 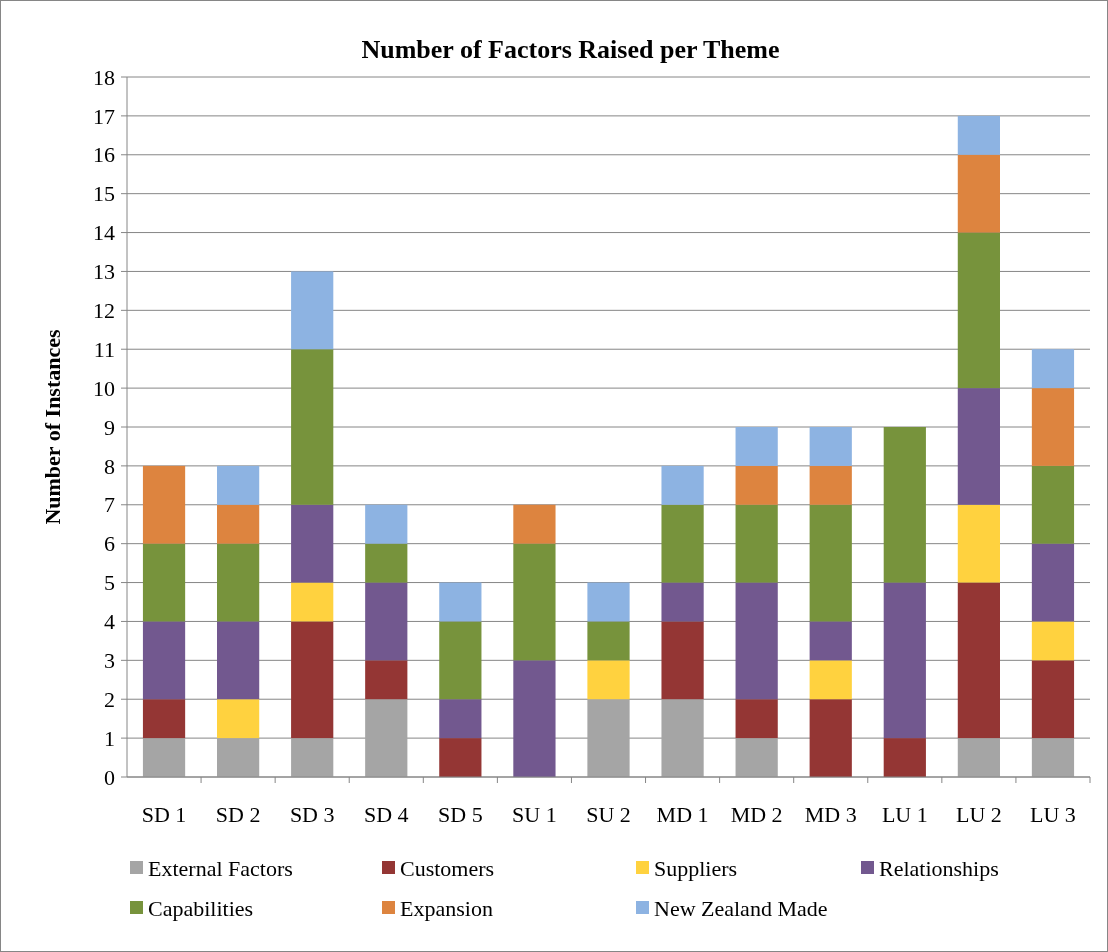 I want to click on y-tick-label: 6, so click(x=109, y=544).